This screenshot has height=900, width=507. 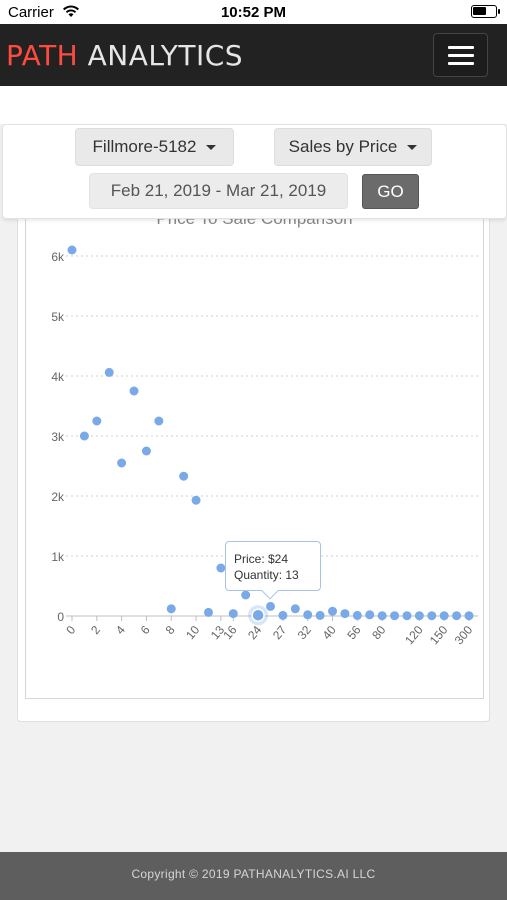 What do you see at coordinates (193, 632) in the screenshot?
I see `x-tick-label: 10` at bounding box center [193, 632].